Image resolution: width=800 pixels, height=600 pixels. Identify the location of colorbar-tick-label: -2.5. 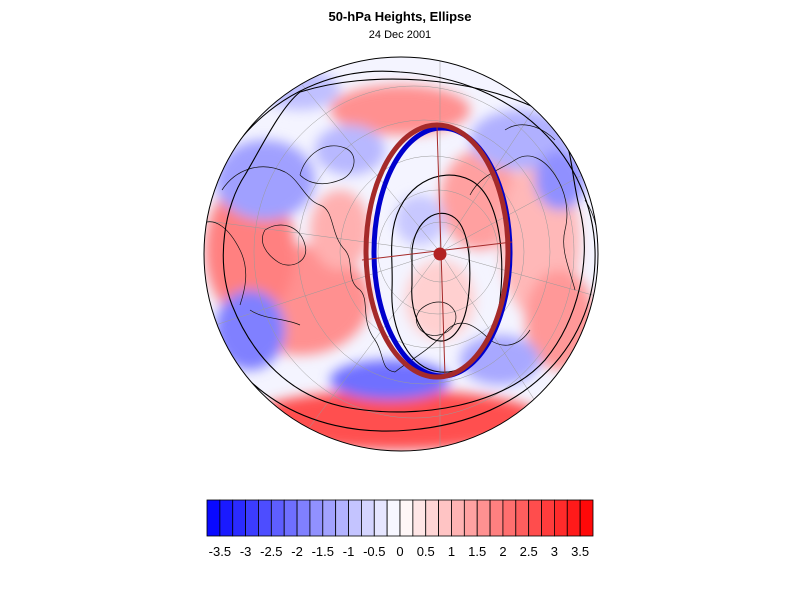
(271, 551).